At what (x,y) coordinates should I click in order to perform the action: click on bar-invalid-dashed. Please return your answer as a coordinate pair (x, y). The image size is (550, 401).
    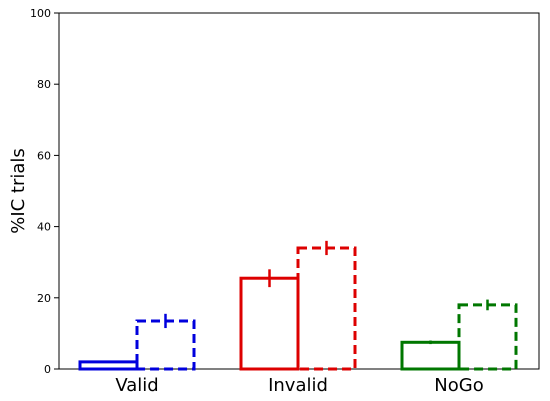
    Looking at the image, I should click on (326, 308).